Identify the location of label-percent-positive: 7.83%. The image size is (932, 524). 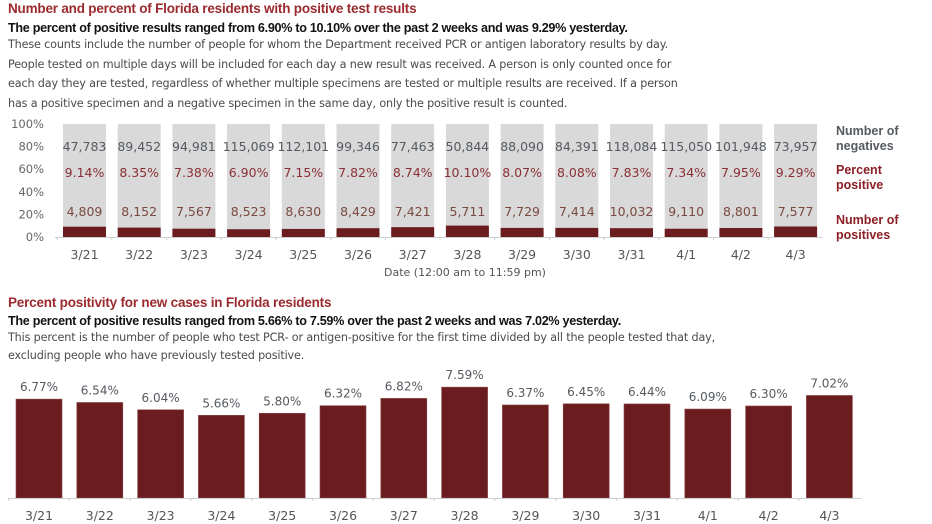
(632, 172).